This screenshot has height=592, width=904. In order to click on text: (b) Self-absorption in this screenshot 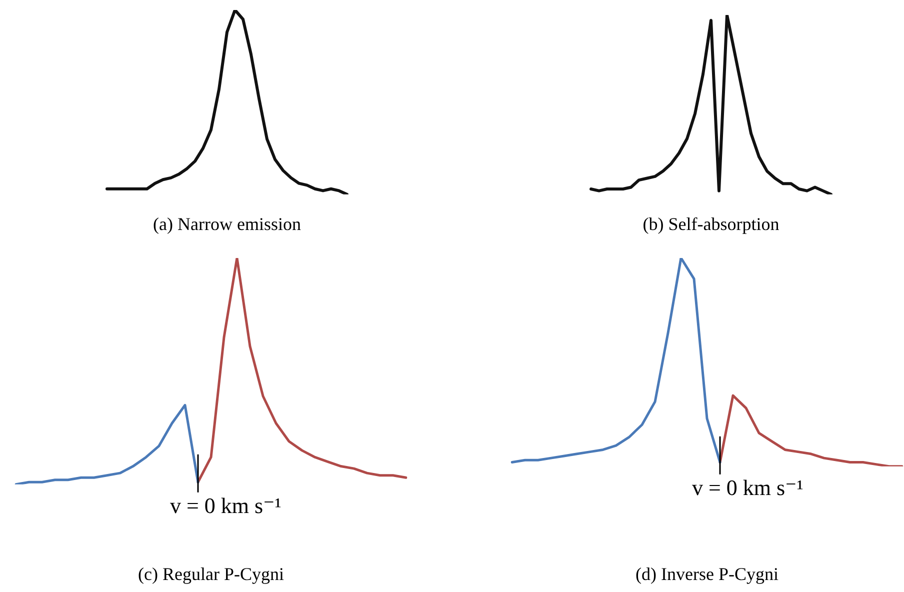, I will do `click(711, 224)`.